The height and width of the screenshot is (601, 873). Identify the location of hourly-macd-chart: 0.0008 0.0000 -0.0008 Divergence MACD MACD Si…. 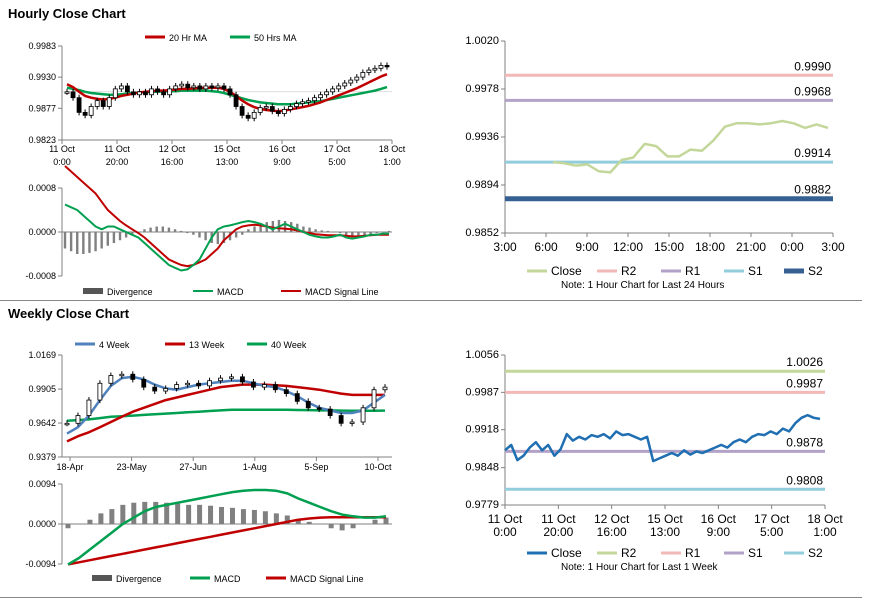
(208, 231).